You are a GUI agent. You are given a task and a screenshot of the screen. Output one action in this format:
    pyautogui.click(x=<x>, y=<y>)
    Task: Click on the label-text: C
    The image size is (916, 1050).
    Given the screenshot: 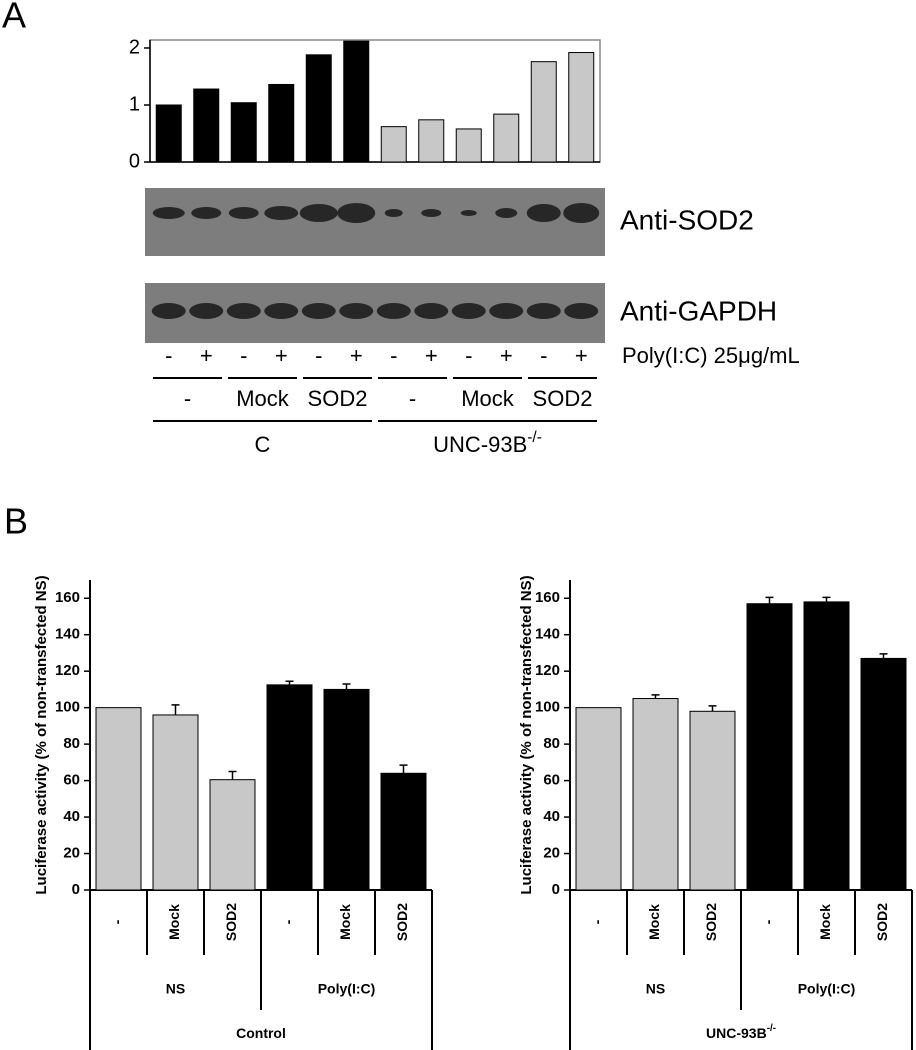 What is the action you would take?
    pyautogui.click(x=263, y=444)
    